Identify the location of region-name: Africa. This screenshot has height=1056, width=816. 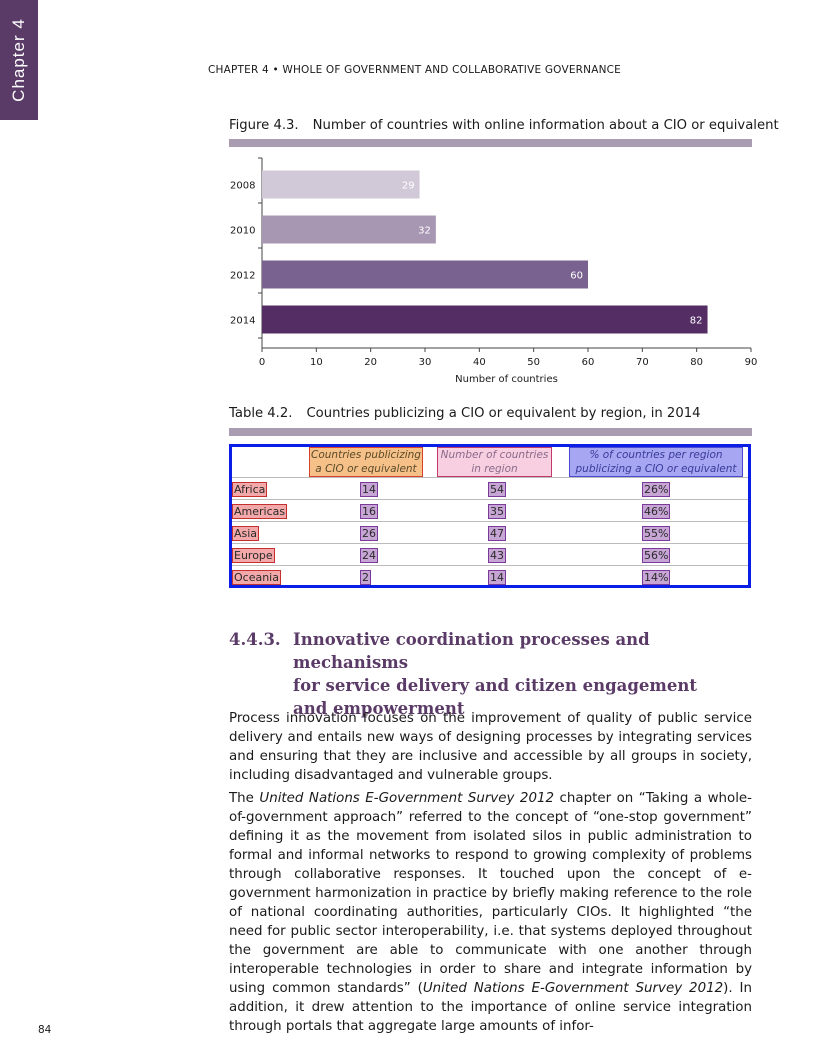
(250, 489).